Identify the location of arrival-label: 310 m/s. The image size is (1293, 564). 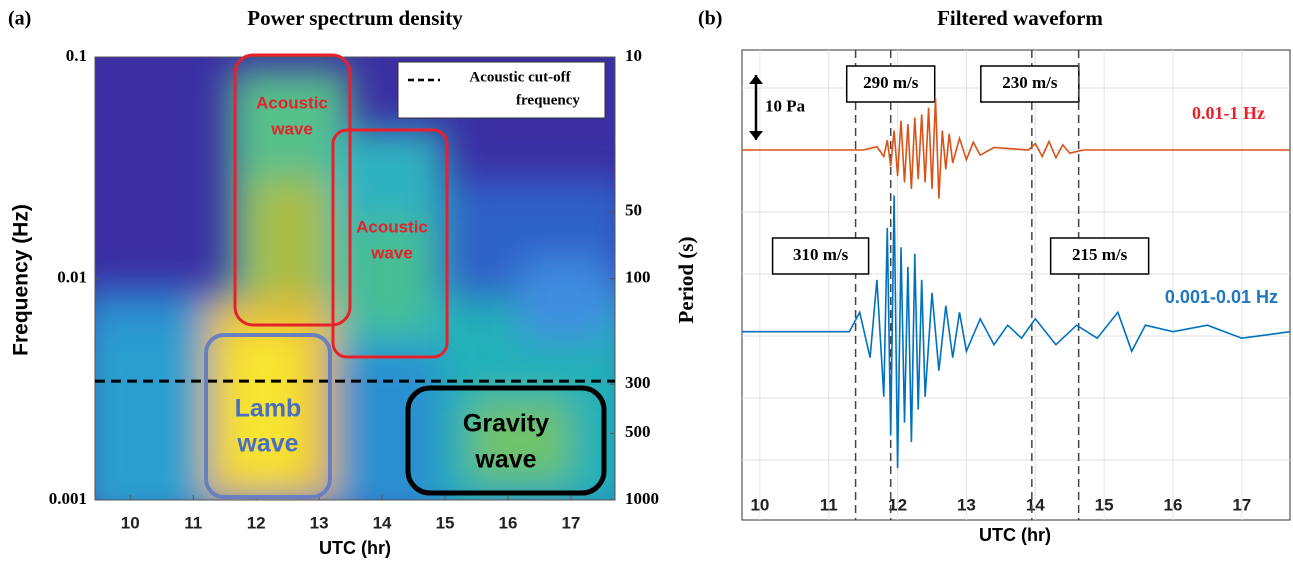
(821, 254).